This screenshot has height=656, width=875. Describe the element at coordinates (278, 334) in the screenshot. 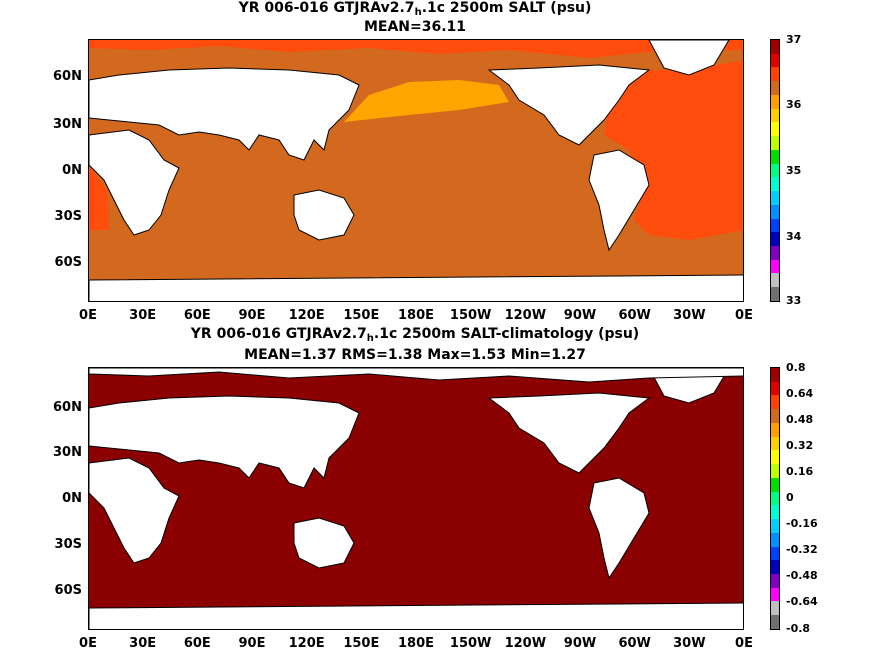

I see `bottom-title-pre: YR 006-016 GTJRAv2.7` at that location.